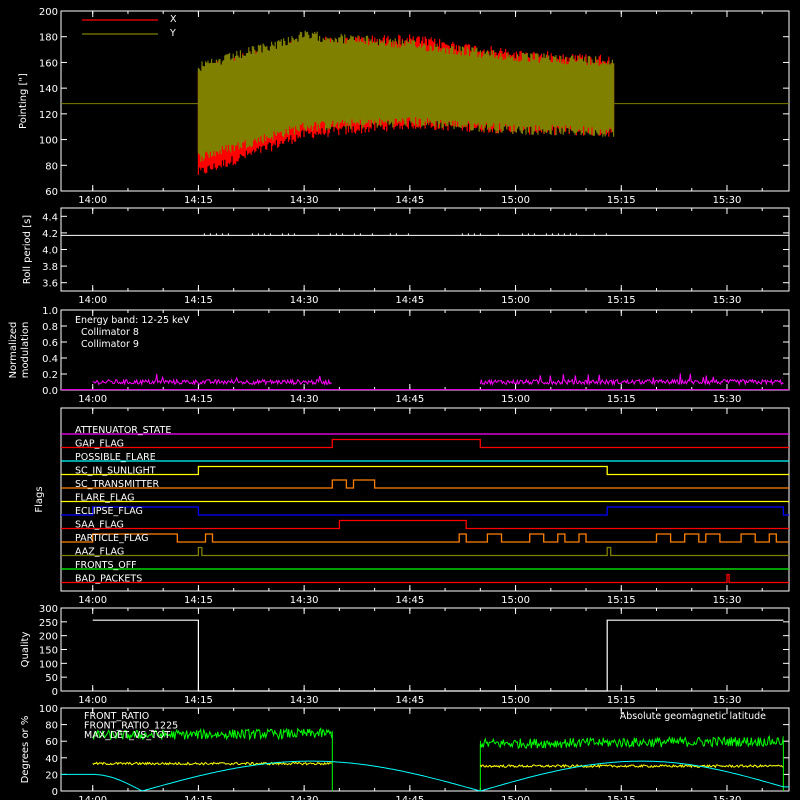  What do you see at coordinates (621, 700) in the screenshot?
I see `quality-xtick-label: 15:15` at bounding box center [621, 700].